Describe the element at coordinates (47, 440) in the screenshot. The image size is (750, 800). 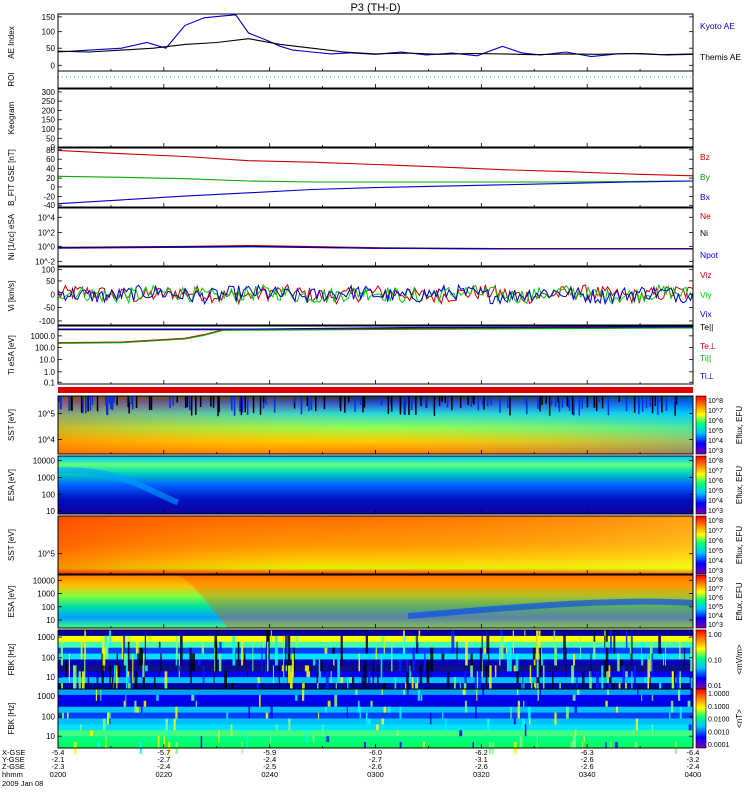
I see `ytick-sst_e-1: 10^4` at that location.